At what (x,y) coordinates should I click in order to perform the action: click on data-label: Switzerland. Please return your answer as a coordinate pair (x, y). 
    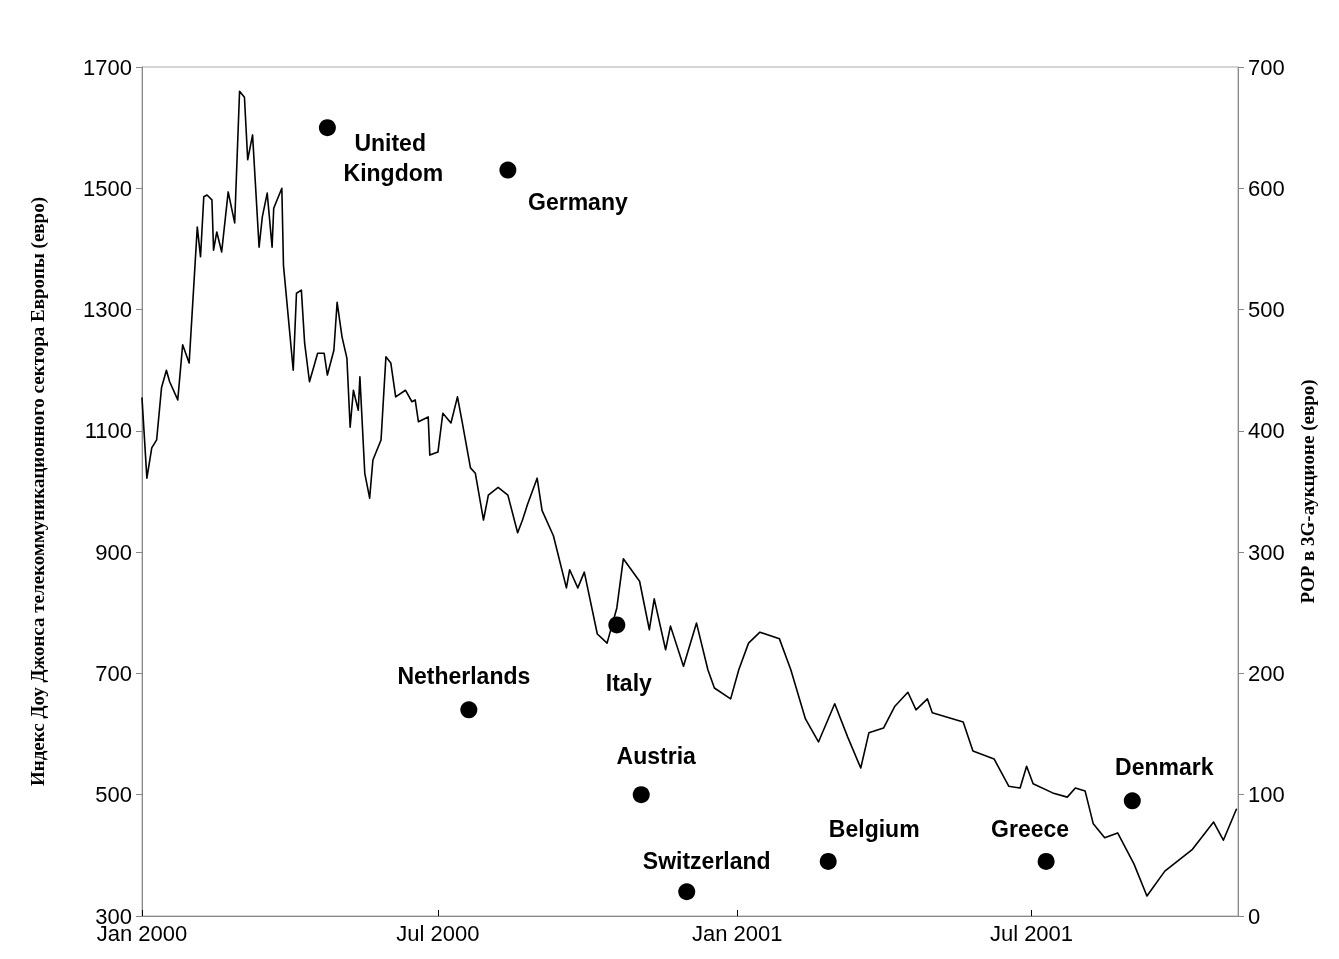
    Looking at the image, I should click on (706, 860).